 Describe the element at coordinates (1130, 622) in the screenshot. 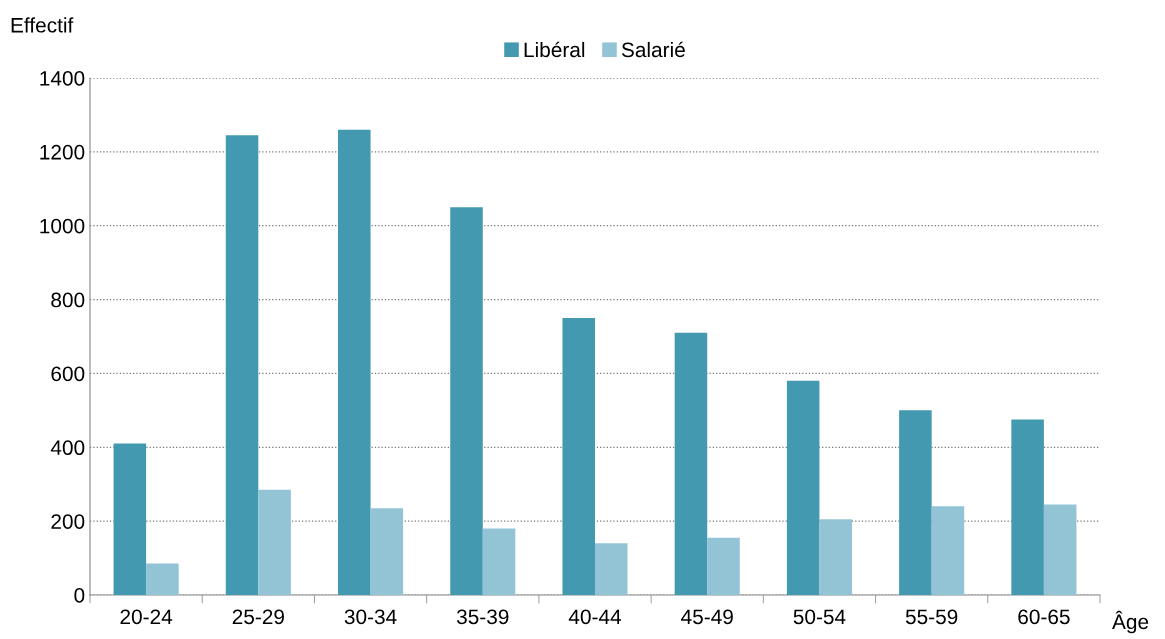

I see `x-axis-title: Âge` at that location.